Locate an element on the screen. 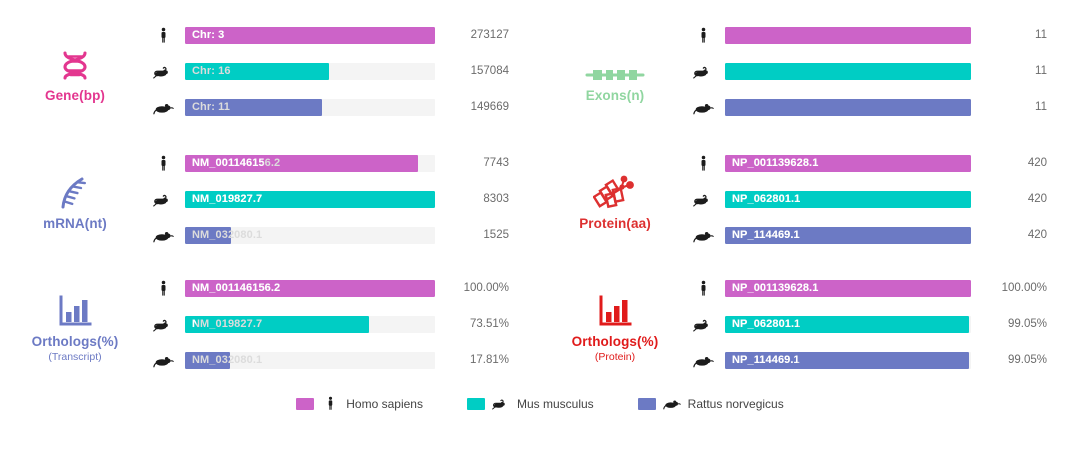  category-subcaption: (Transcript) is located at coordinates (75, 356).